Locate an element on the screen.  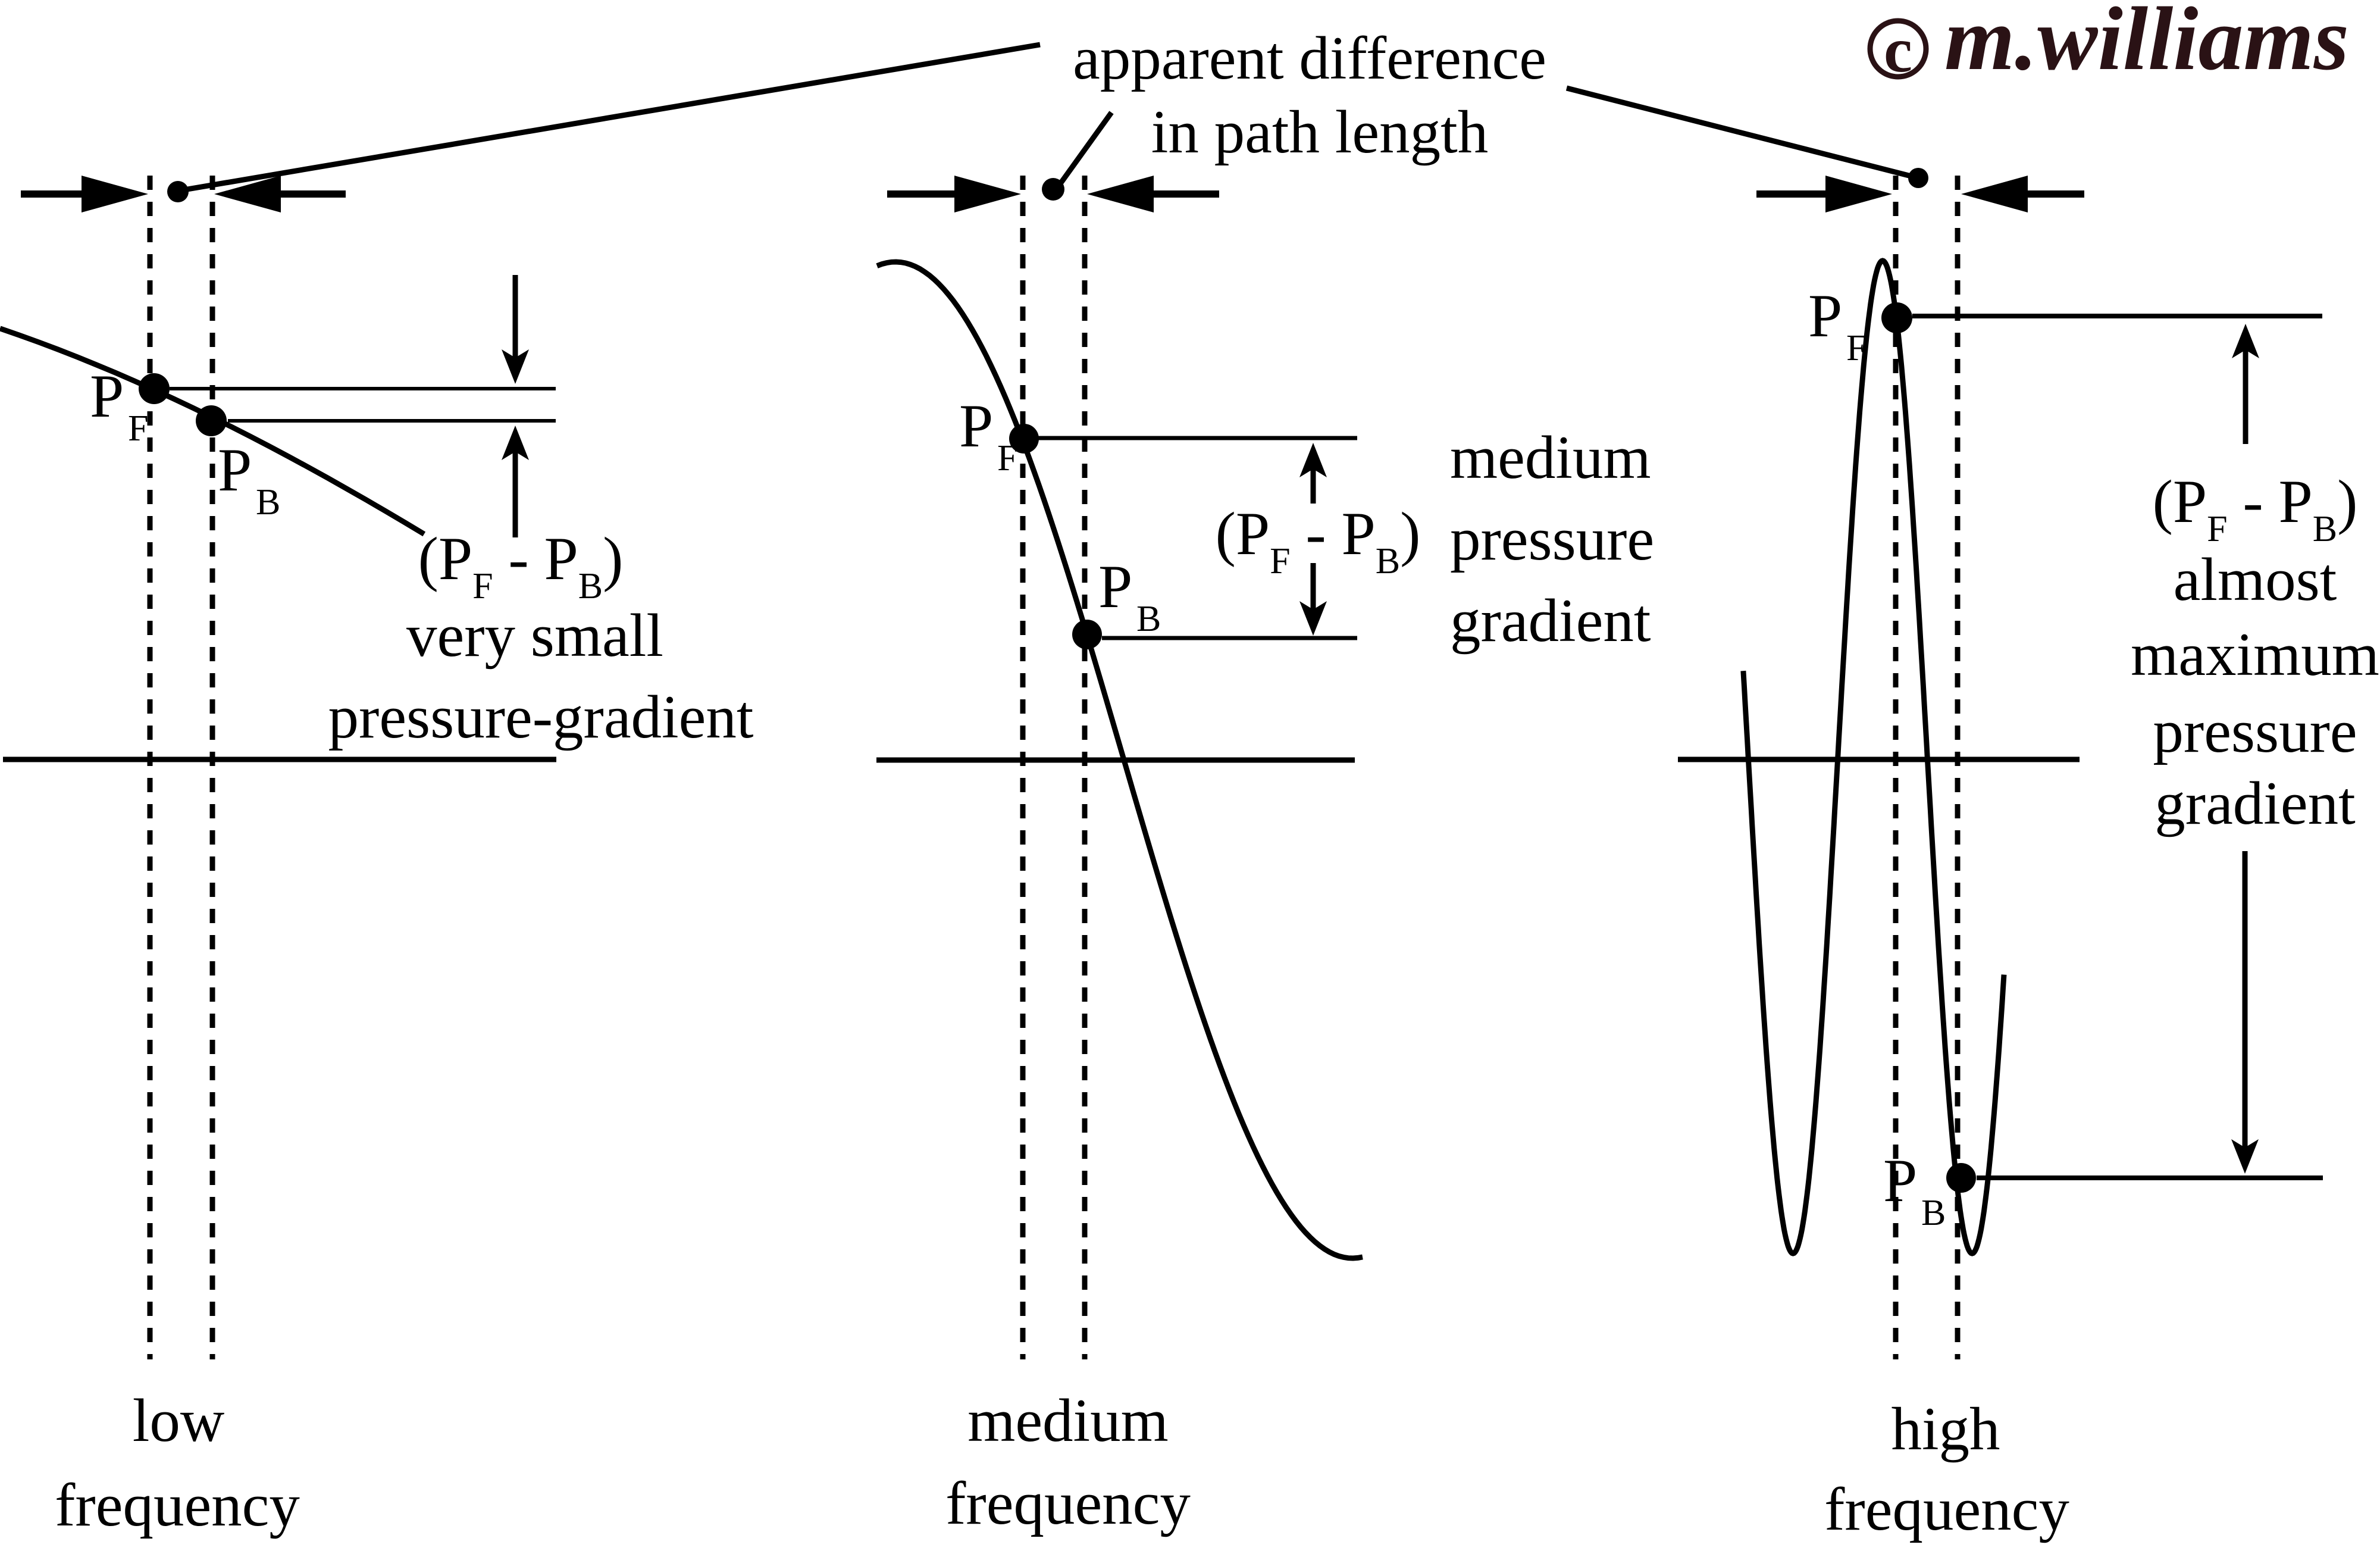
svg-text: apparent difference is located at coordinates (1309, 58).